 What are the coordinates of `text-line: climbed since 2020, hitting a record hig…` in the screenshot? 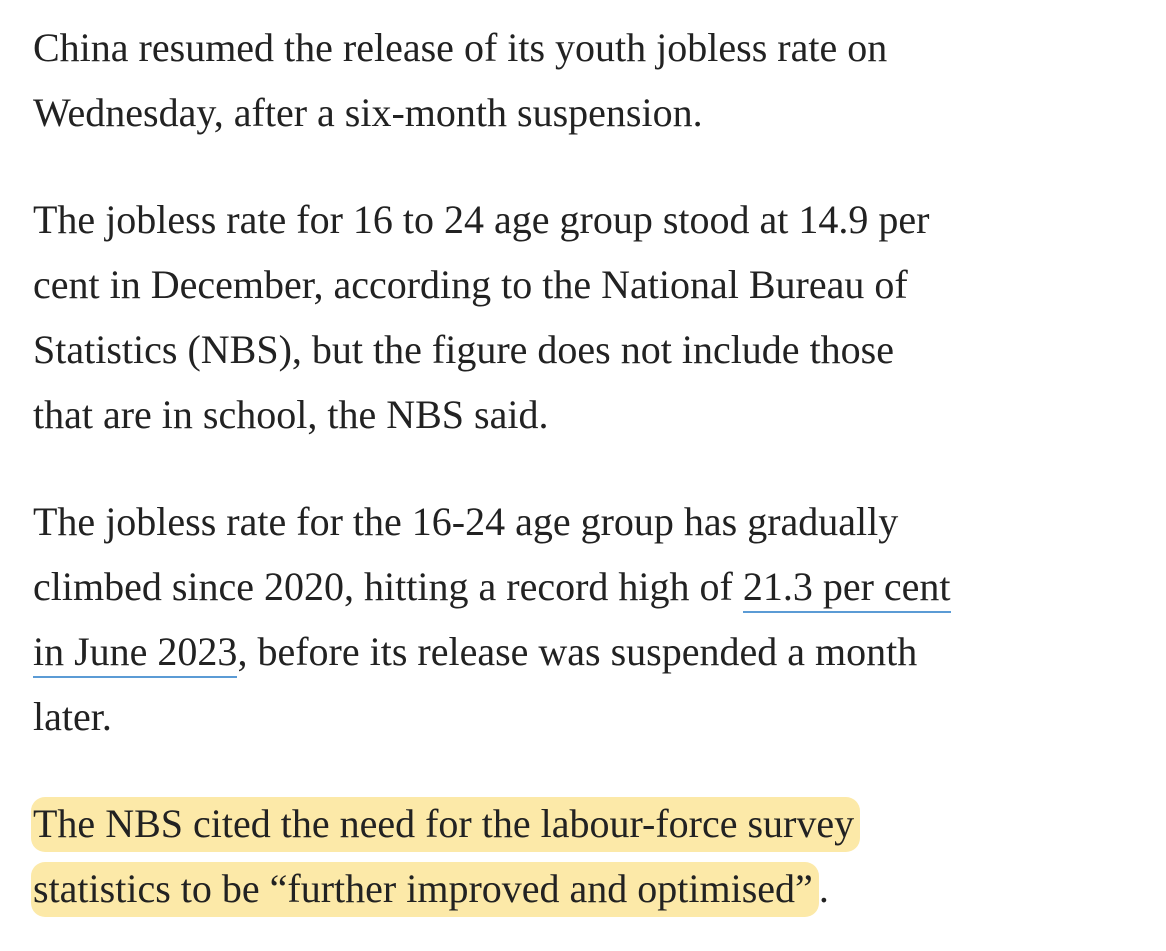 It's located at (599, 586).